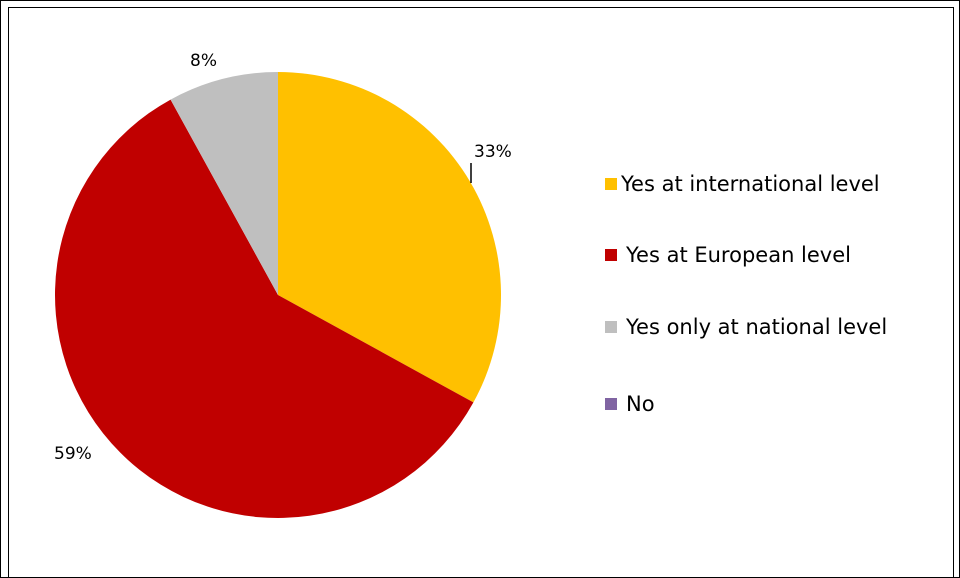  Describe the element at coordinates (738, 255) in the screenshot. I see `legend-label-european: Yes at European level` at that location.